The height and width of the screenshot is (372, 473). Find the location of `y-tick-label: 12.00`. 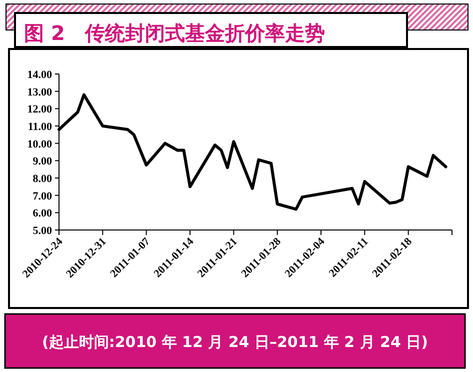

y-tick-label: 12.00 is located at coordinates (39, 110).